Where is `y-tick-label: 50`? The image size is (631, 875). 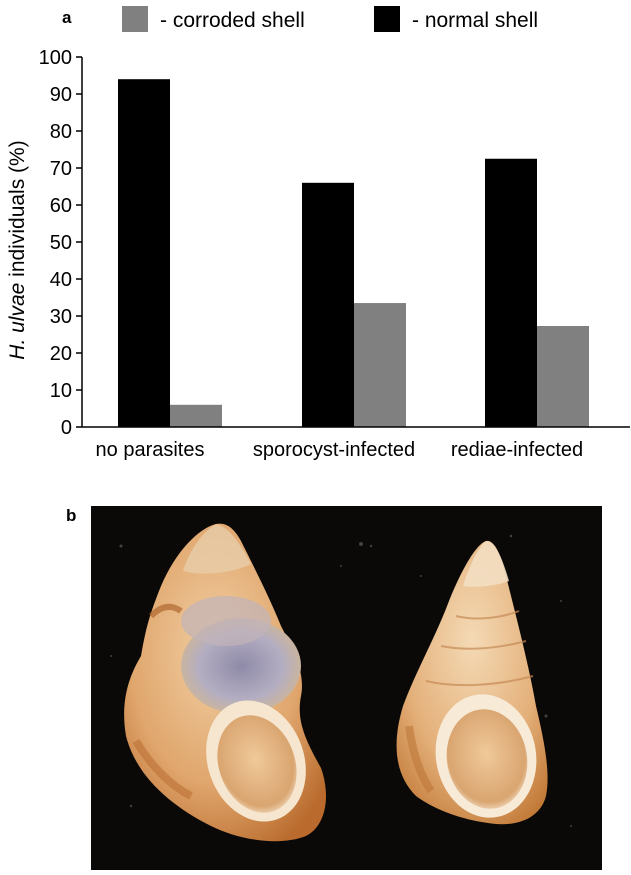 y-tick-label: 50 is located at coordinates (61, 243).